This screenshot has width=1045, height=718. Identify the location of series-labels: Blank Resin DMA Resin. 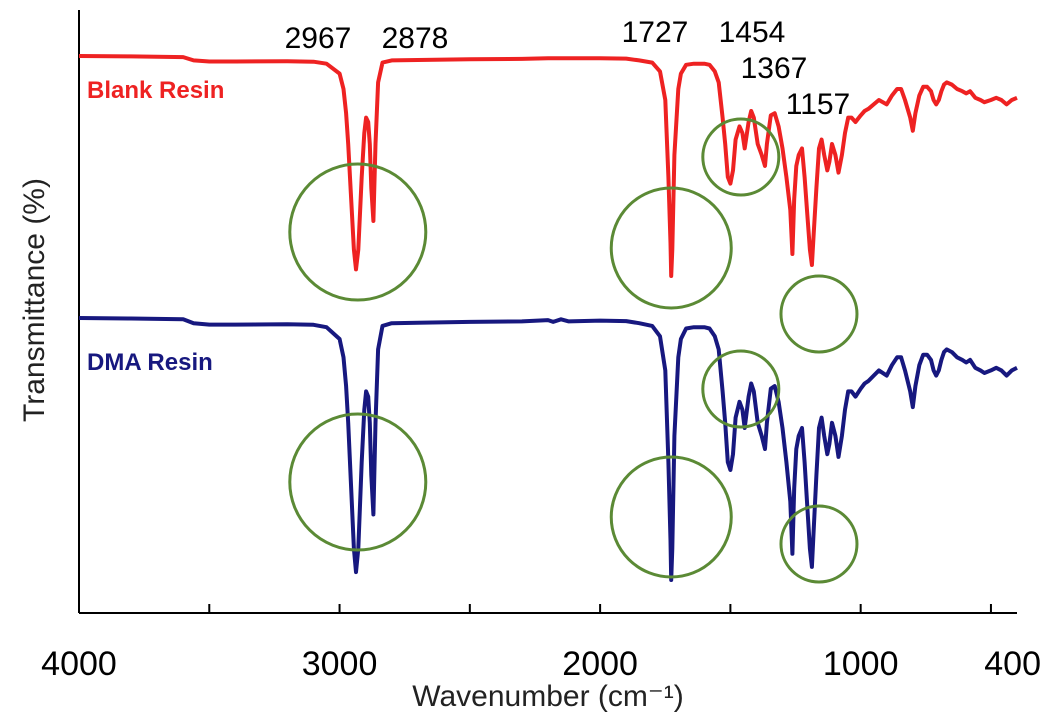
(155, 226).